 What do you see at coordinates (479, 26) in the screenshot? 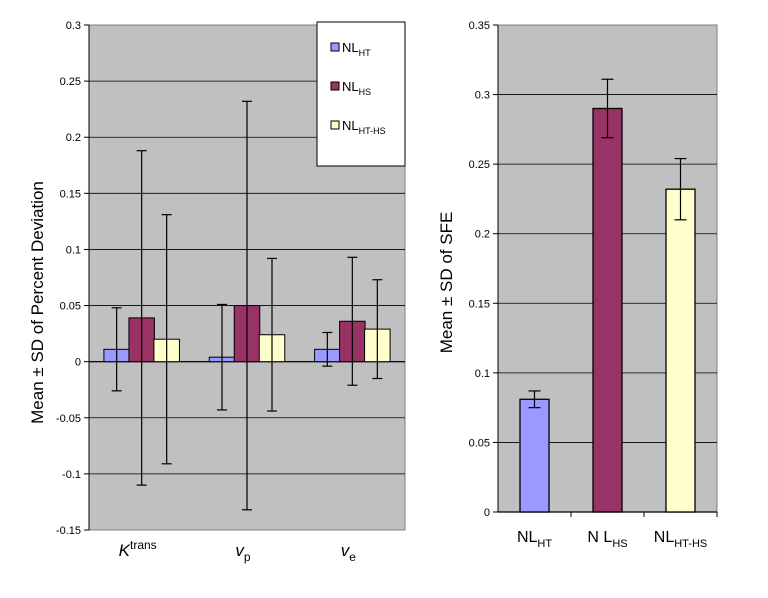
I see `y-tick-label: 0.35` at bounding box center [479, 26].